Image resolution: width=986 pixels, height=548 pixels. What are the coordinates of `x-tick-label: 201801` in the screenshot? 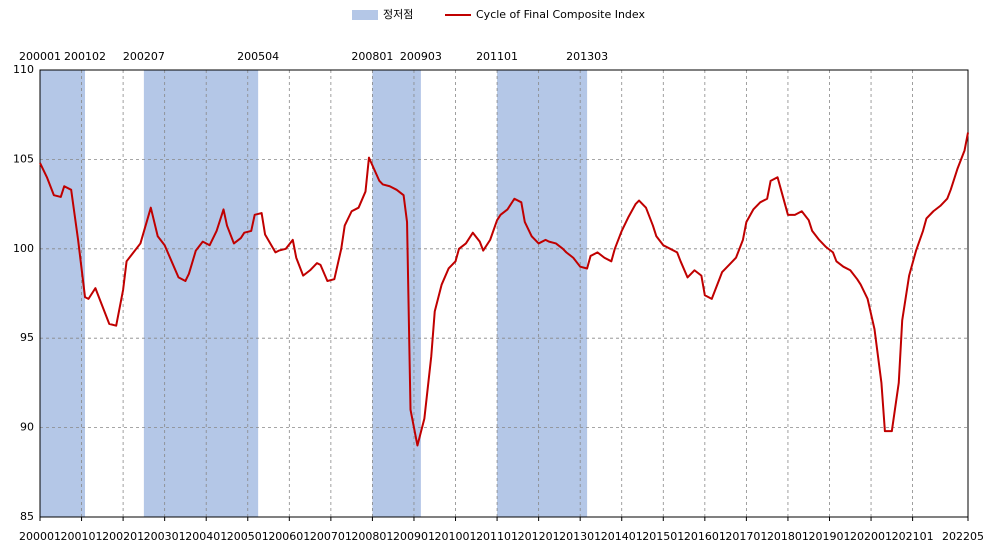 It's located at (788, 536).